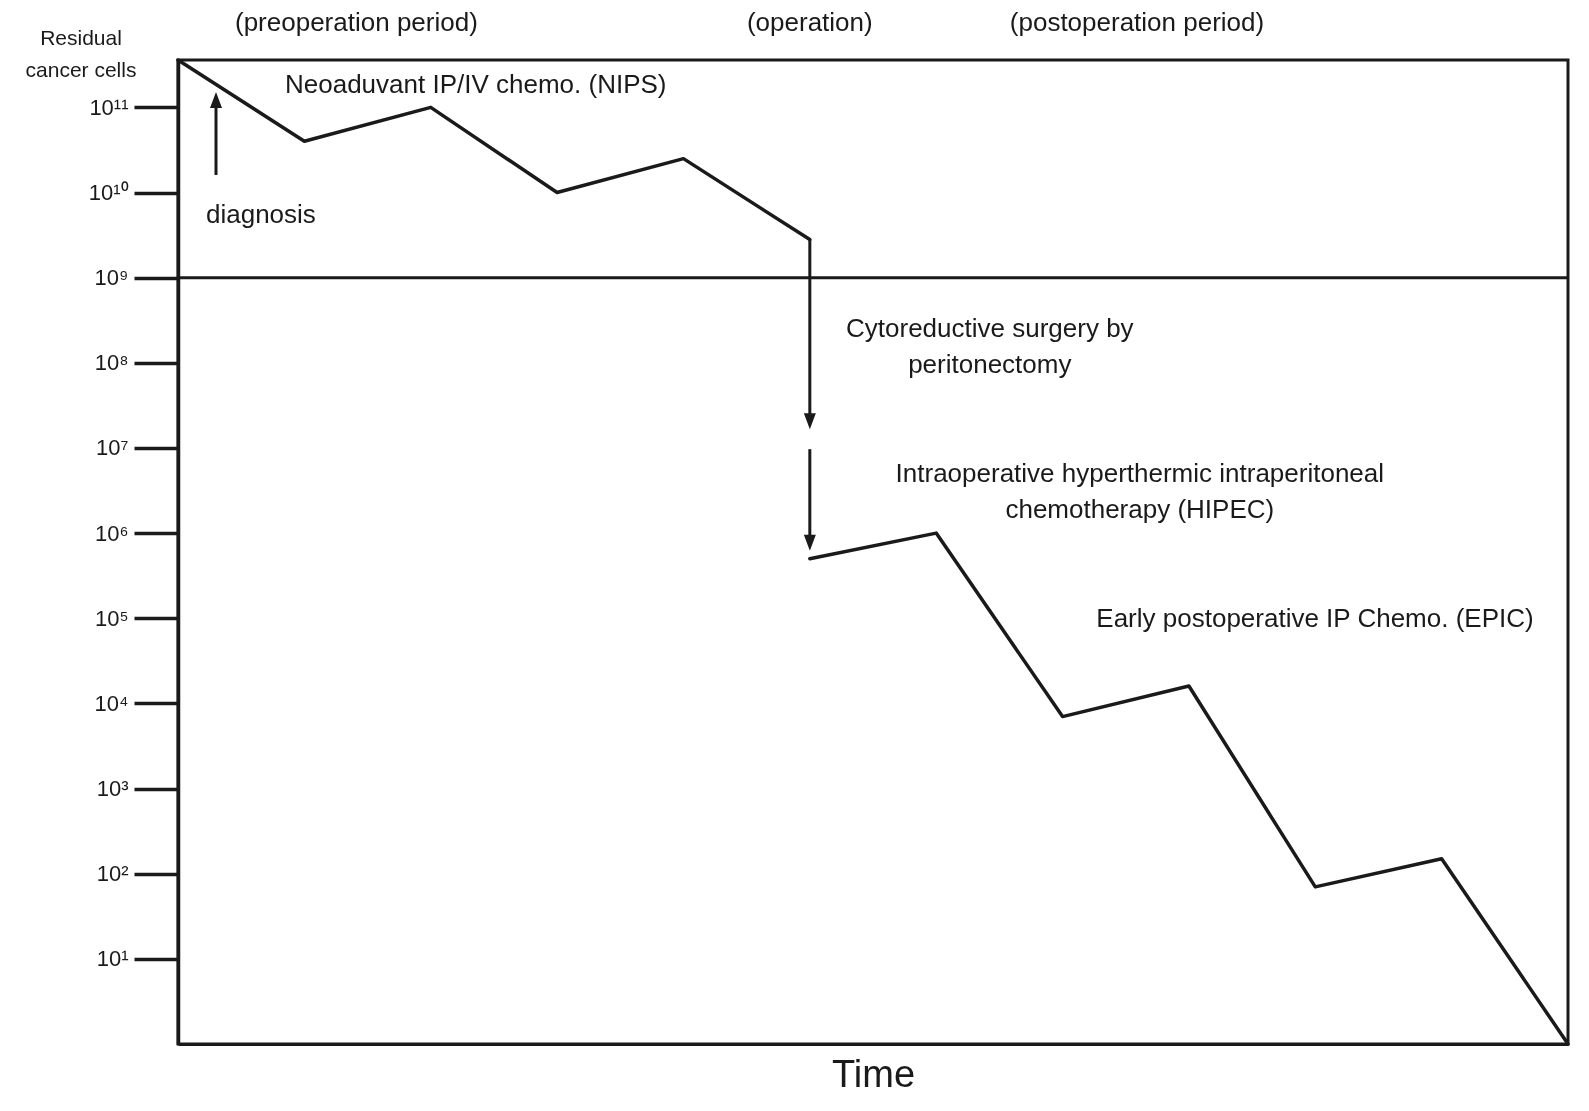 This screenshot has width=1589, height=1111. I want to click on text: (preoperation period), so click(357, 22).